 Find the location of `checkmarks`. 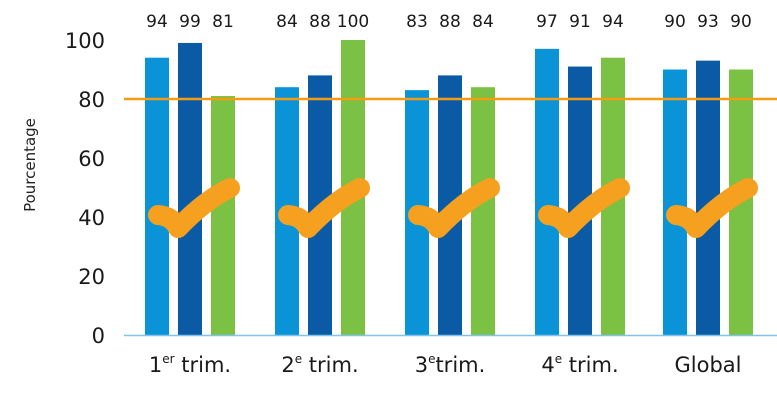

checkmarks is located at coordinates (453, 208).